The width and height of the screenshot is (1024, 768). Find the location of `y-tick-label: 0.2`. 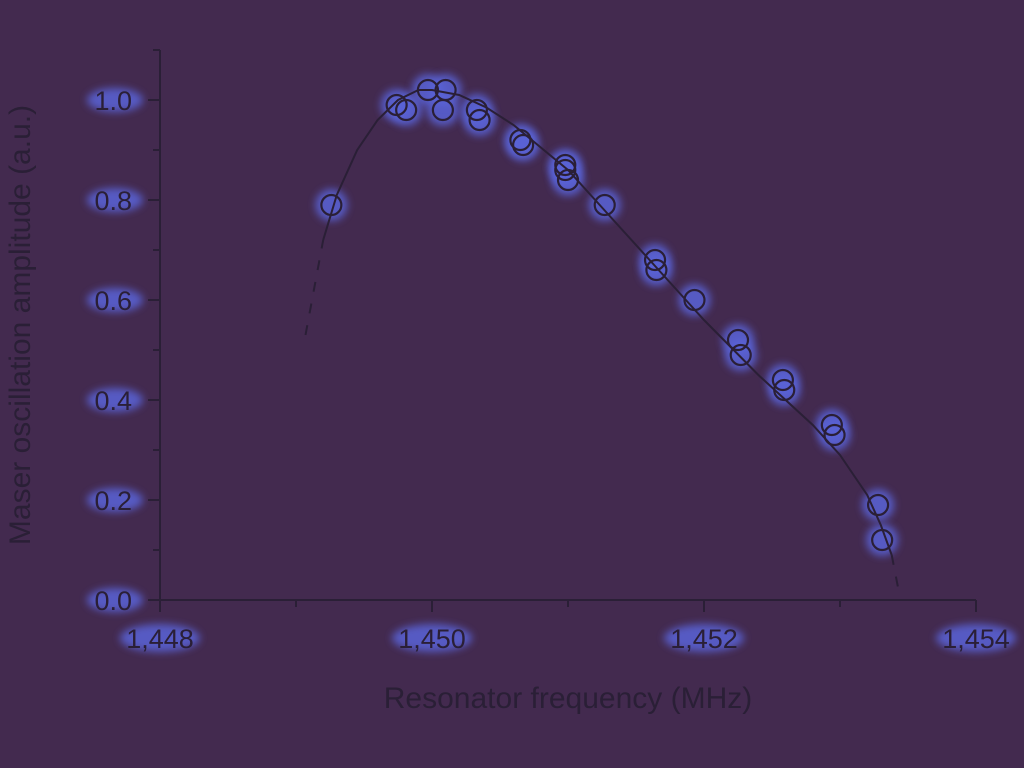

y-tick-label: 0.2 is located at coordinates (113, 501).